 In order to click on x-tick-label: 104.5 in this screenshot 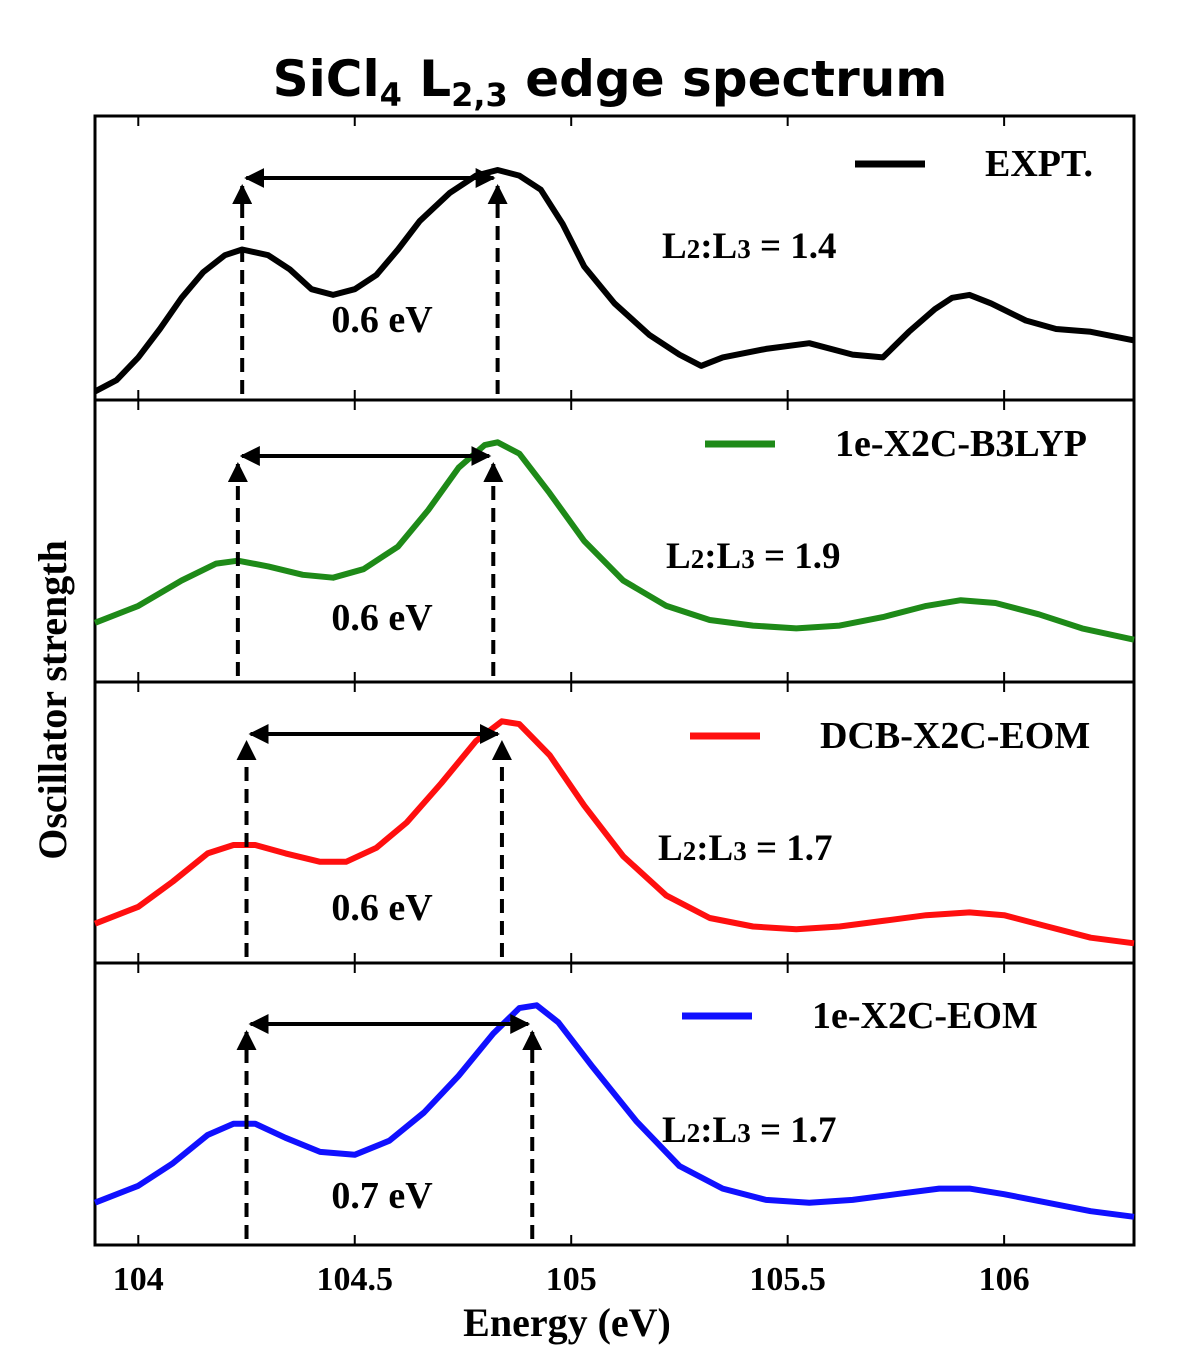, I will do `click(355, 1279)`.